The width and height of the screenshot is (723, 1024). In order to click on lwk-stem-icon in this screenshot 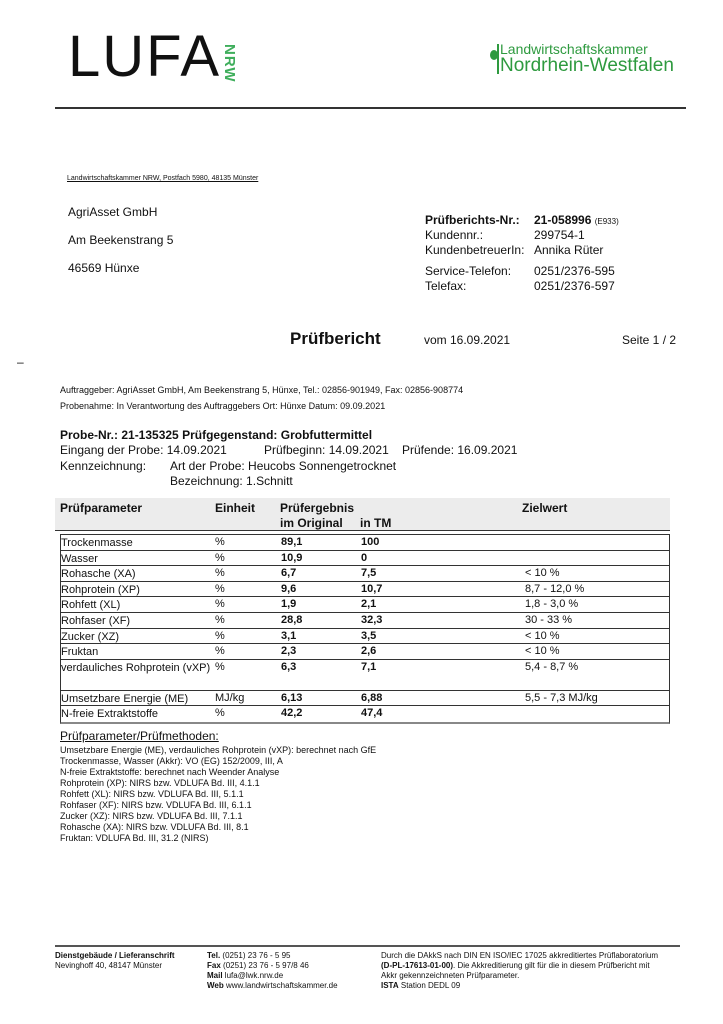, I will do `click(498, 59)`.